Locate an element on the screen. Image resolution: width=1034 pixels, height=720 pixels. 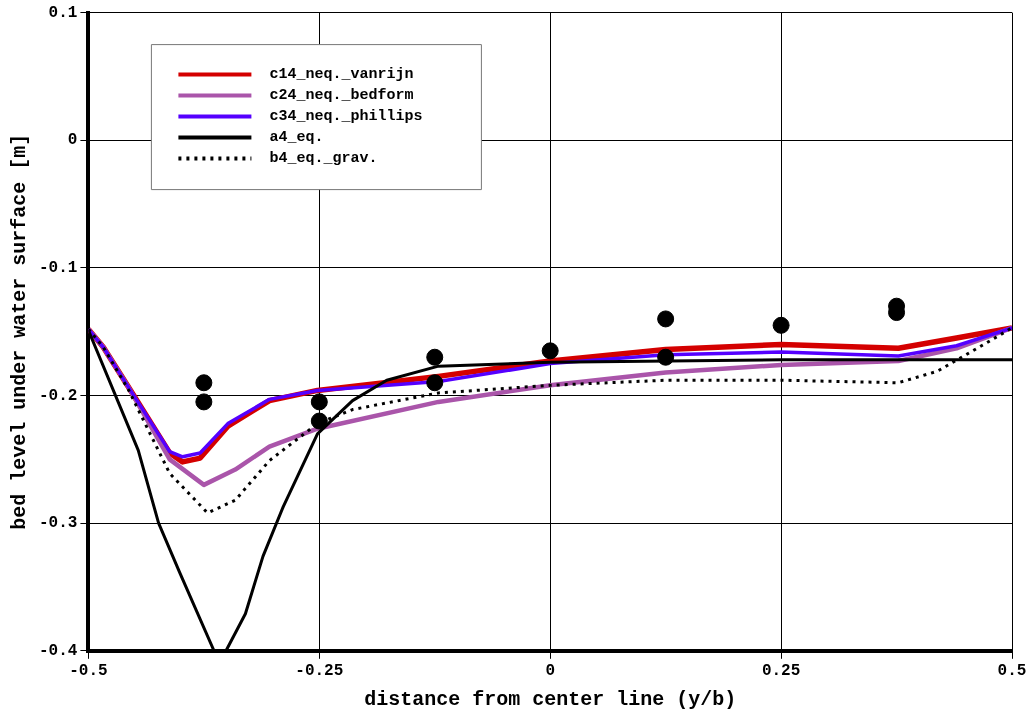
y-axis-title: bed level under water surface [m] is located at coordinates (20, 331).